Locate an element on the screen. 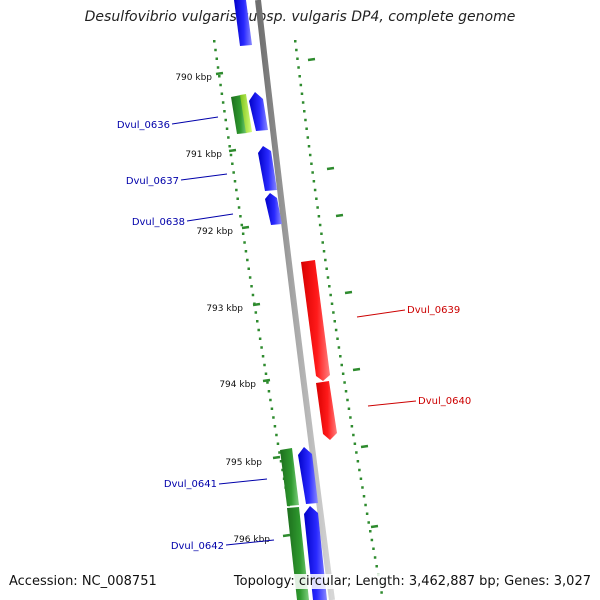 This screenshot has width=600, height=600. accession-text: Accession: NC_008751 is located at coordinates (83, 581).